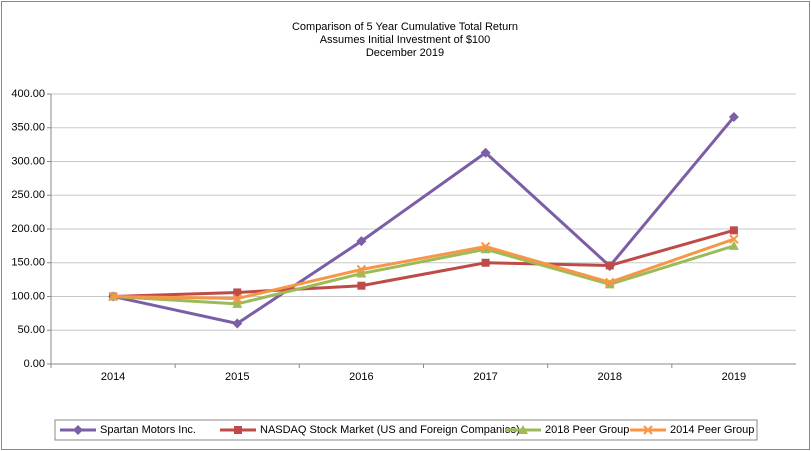  I want to click on y-tick-label: 350.00, so click(28, 128).